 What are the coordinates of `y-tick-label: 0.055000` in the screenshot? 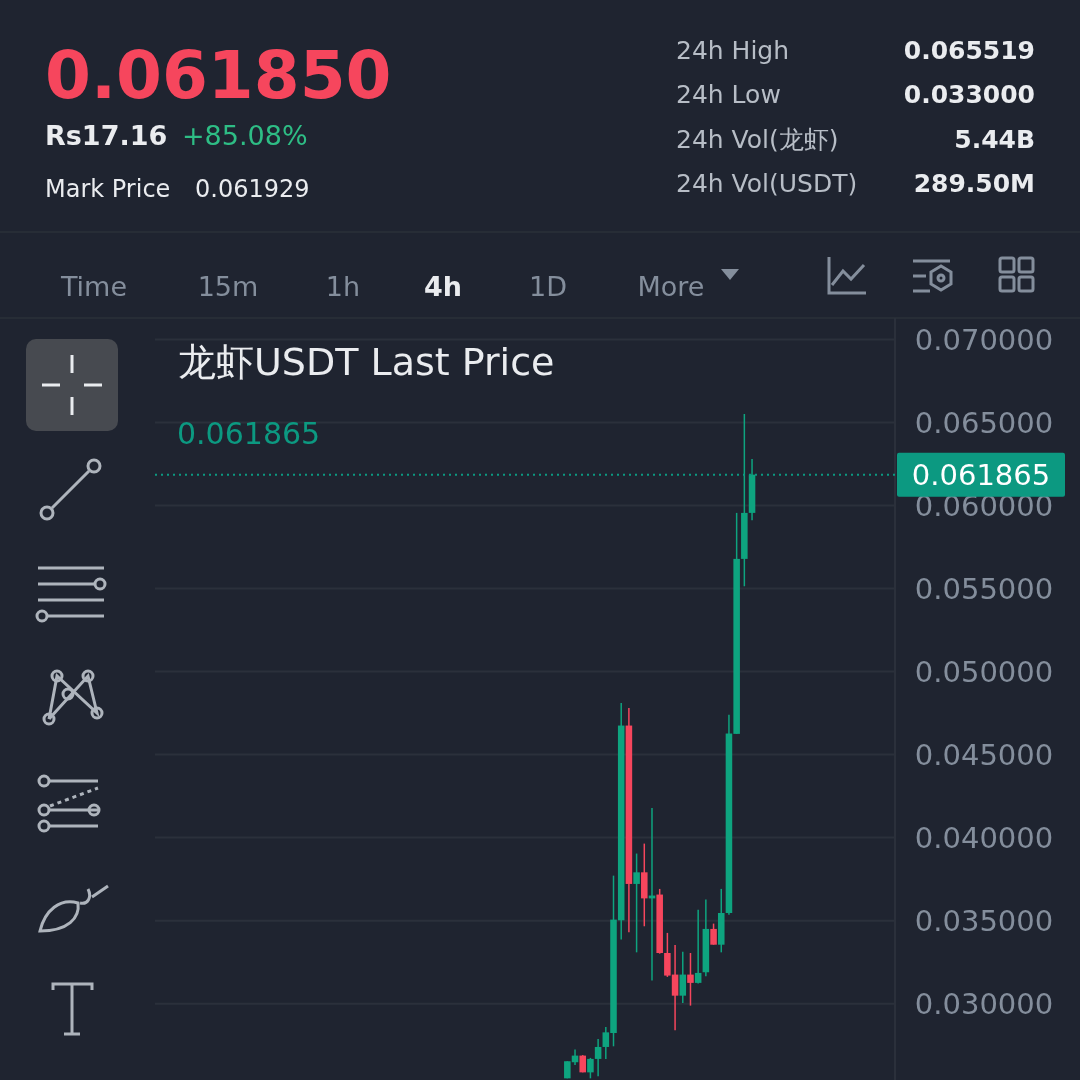 It's located at (984, 588).